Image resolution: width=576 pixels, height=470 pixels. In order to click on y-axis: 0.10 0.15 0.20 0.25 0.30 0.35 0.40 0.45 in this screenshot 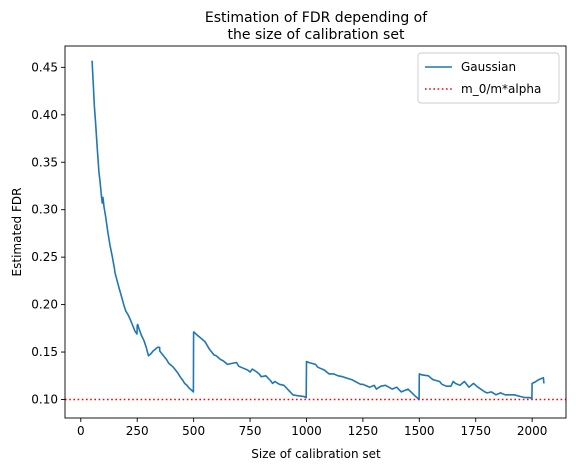, I will do `click(48, 233)`.